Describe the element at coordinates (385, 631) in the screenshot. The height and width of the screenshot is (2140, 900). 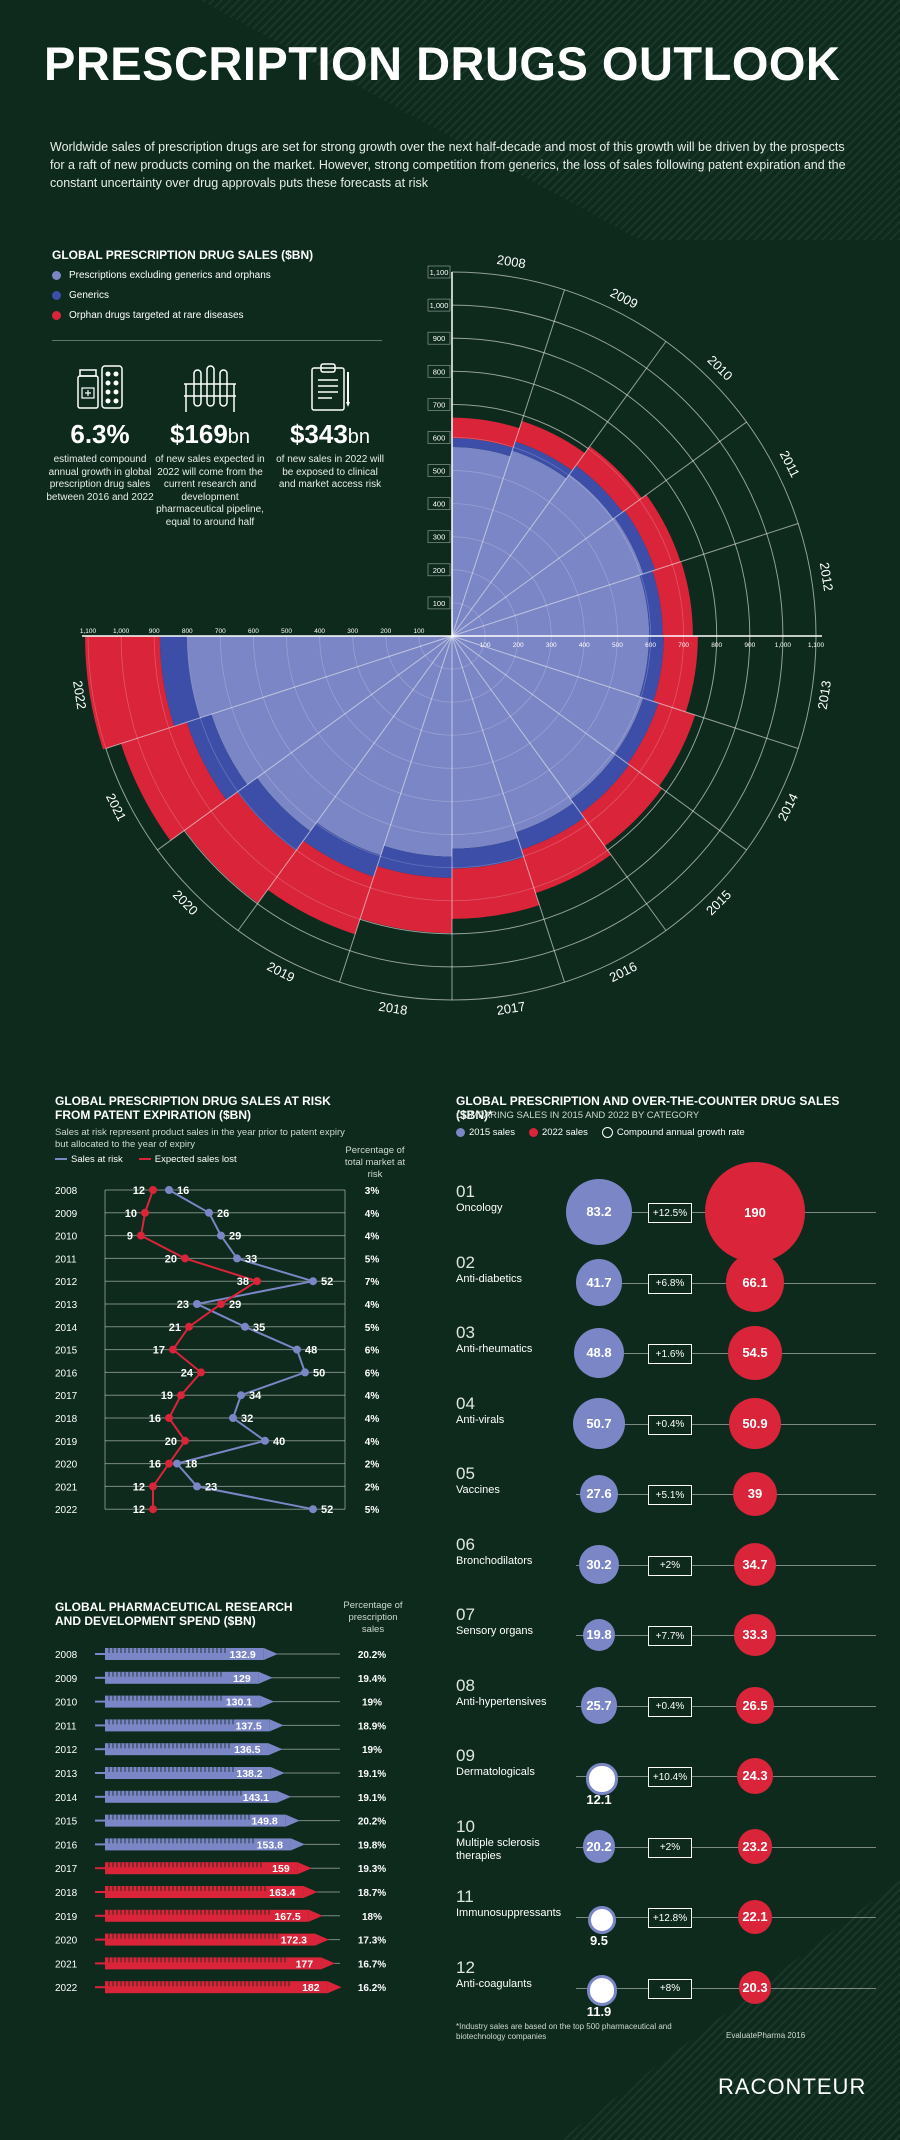
I see `polar-tick-label-left: 200` at that location.